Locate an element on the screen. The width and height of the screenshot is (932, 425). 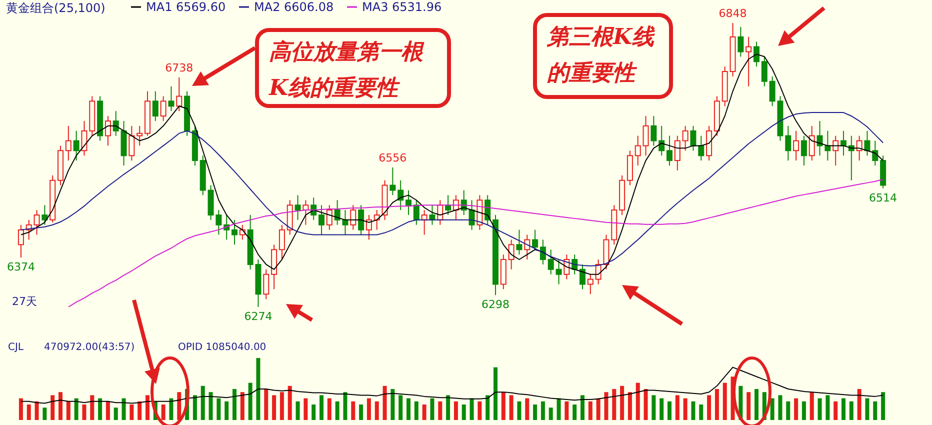
legend-label: MA2 6606.08 is located at coordinates (294, 7).